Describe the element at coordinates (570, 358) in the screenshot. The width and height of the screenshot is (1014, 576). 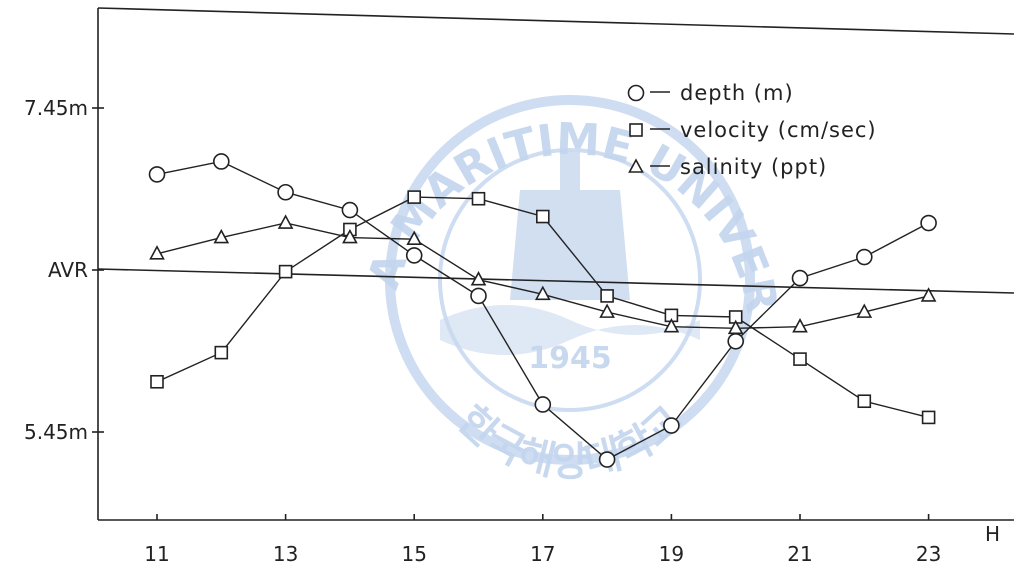
I see `seal-year: 1945` at that location.